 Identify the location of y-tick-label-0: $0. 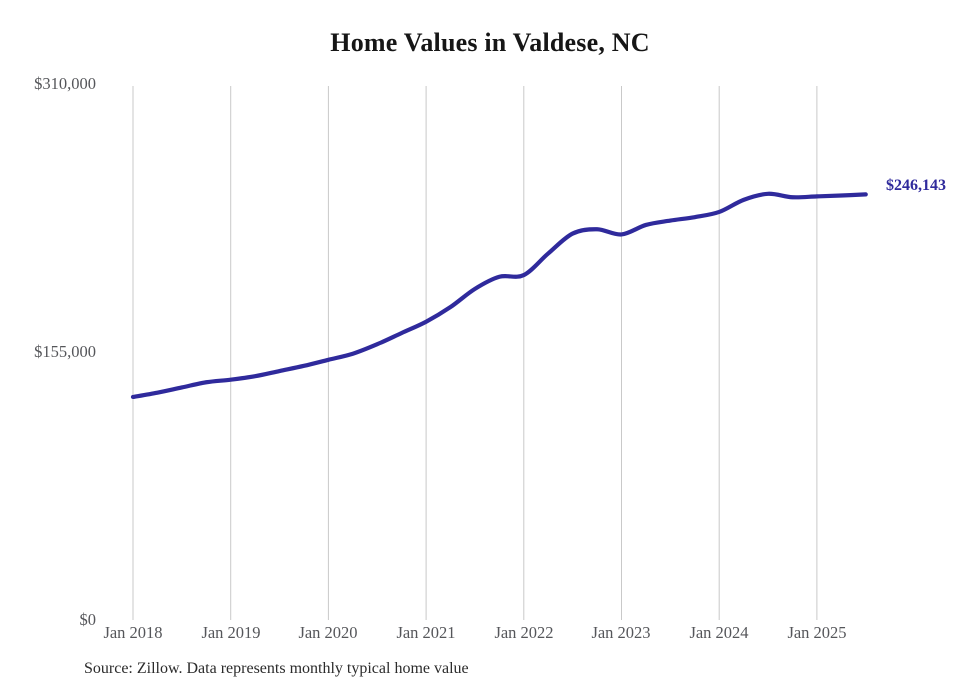
(88, 619).